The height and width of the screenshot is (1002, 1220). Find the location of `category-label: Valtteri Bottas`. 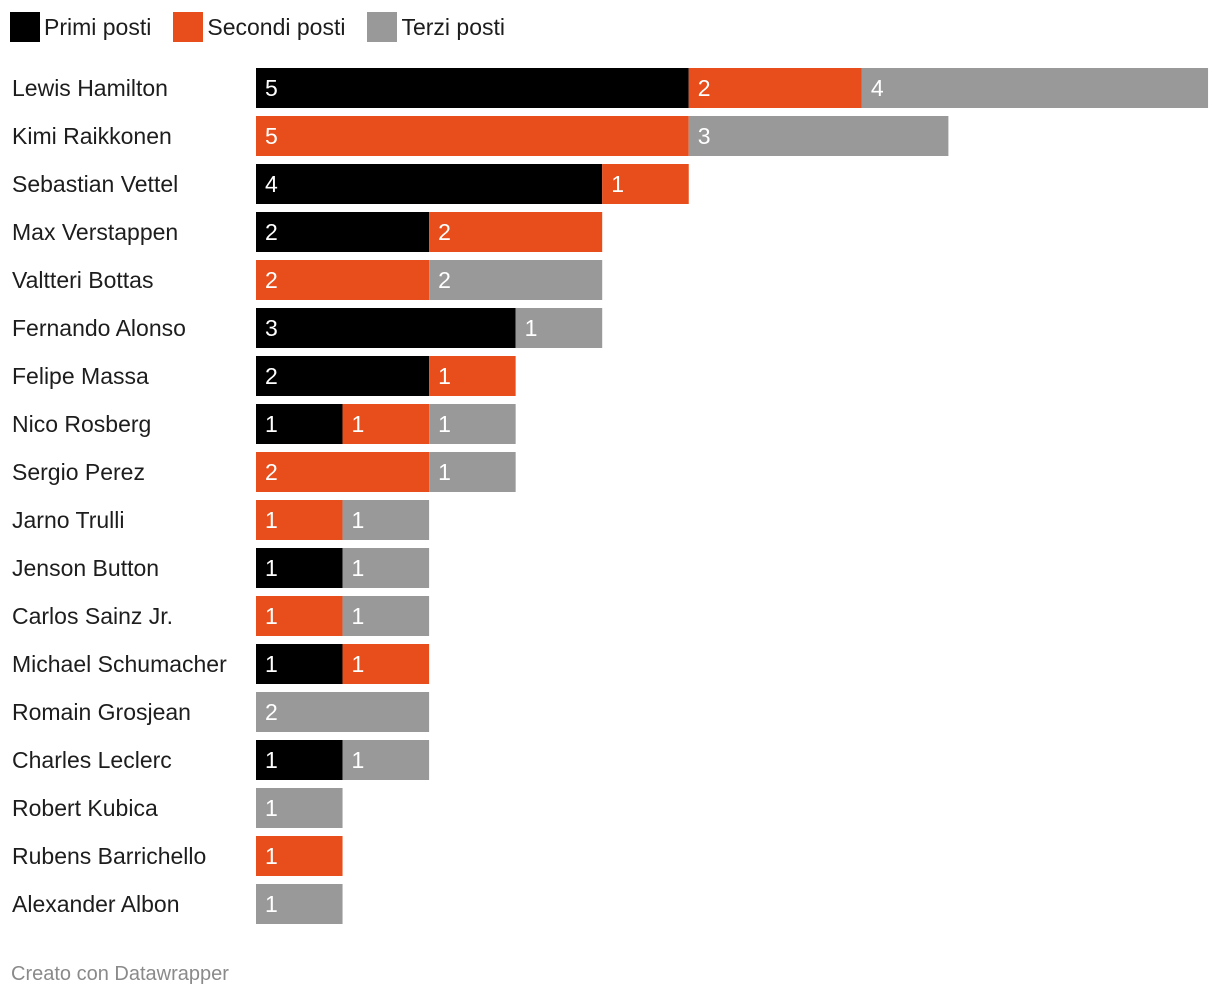

category-label: Valtteri Bottas is located at coordinates (82, 280).